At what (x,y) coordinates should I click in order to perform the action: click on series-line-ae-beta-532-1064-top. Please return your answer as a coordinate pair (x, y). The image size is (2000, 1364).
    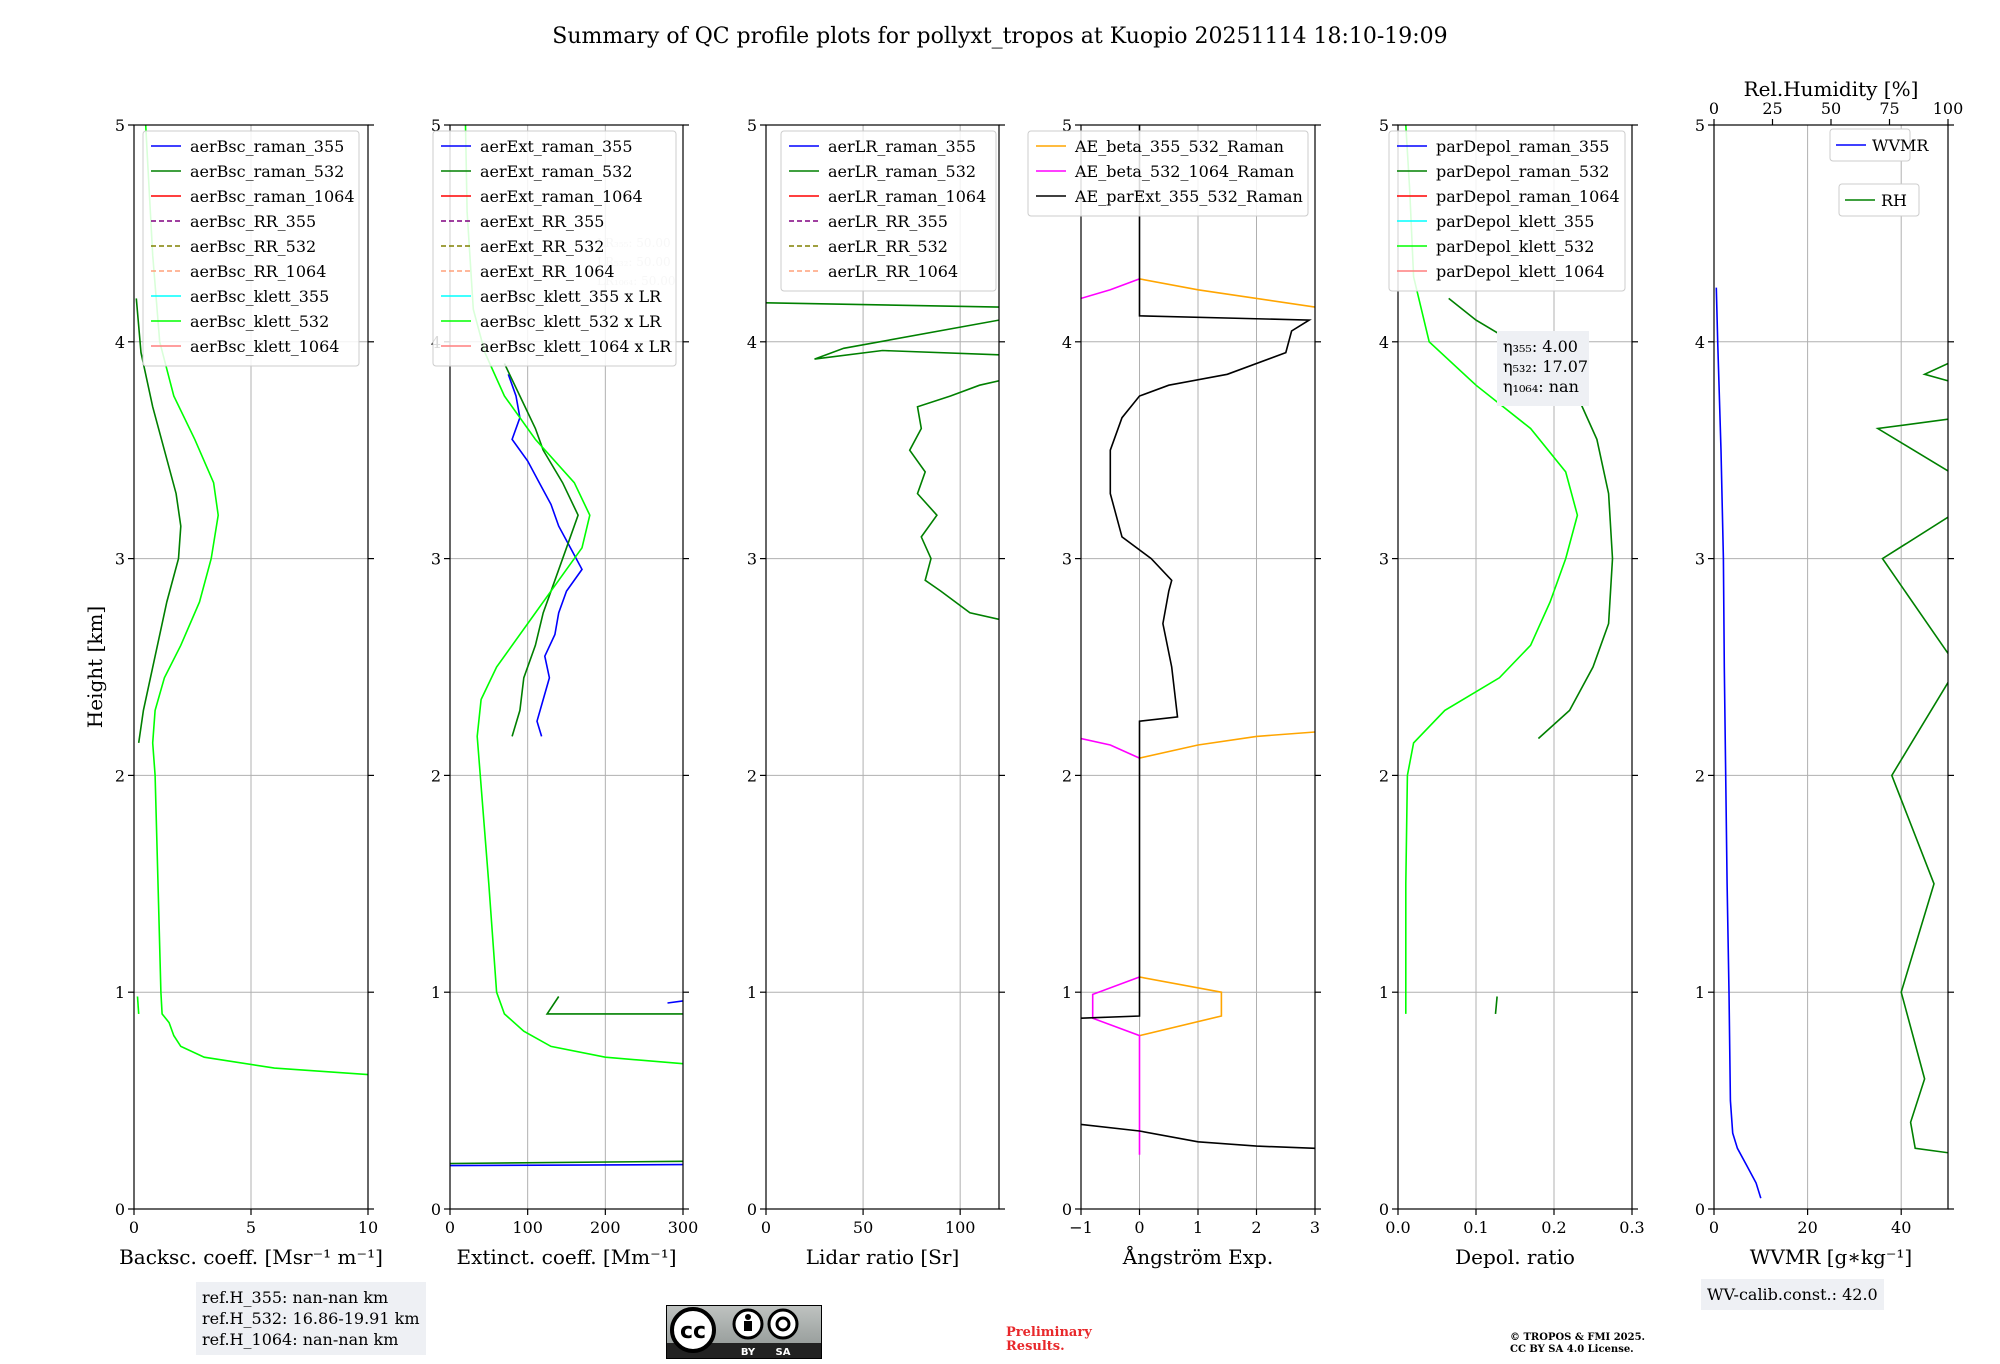
    Looking at the image, I should click on (1110, 289).